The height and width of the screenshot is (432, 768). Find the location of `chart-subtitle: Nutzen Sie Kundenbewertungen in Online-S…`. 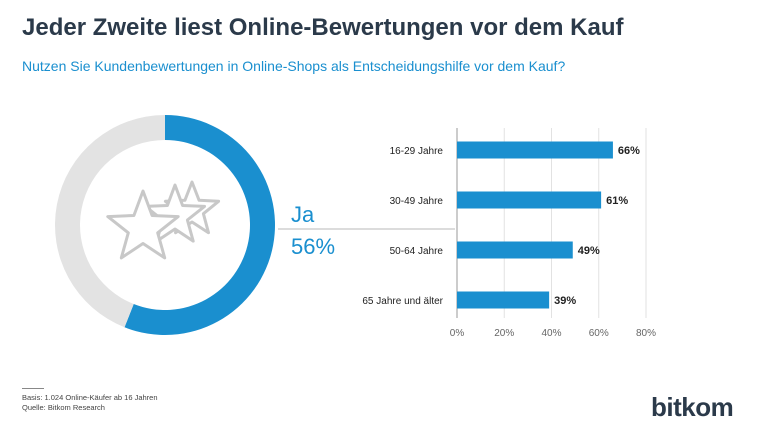

chart-subtitle: Nutzen Sie Kundenbewertungen in Online-S… is located at coordinates (294, 66).